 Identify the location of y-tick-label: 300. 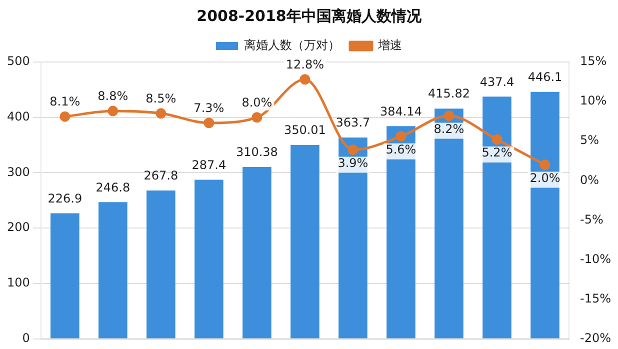
(18, 171).